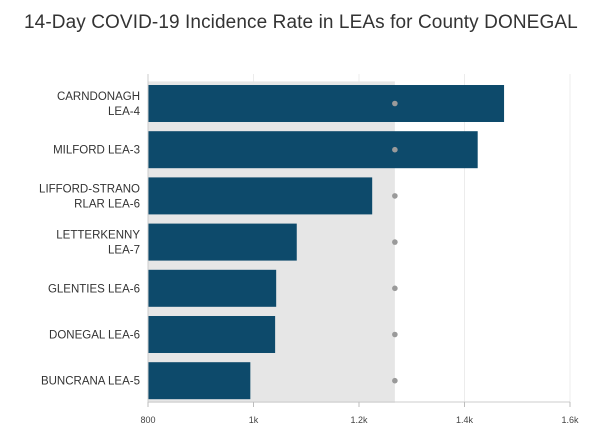 The image size is (600, 441). I want to click on category-label: DONEGAL LEA-6, so click(94, 336).